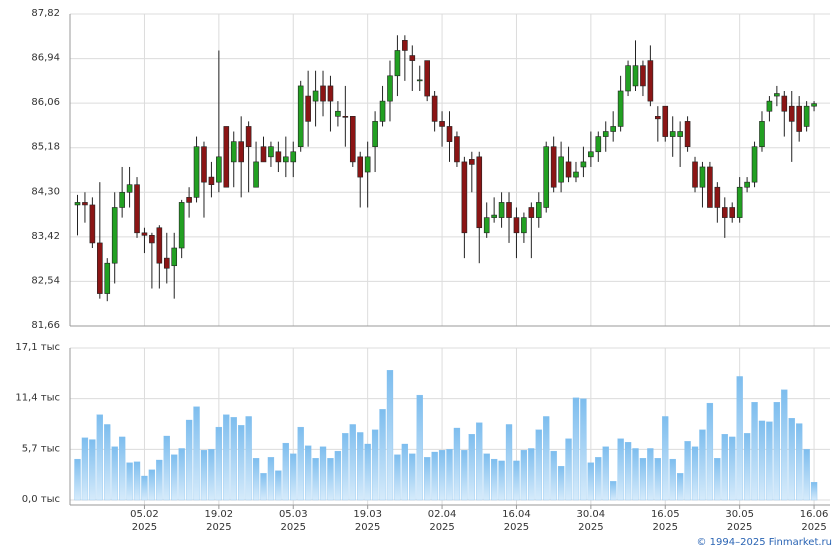  What do you see at coordinates (41, 448) in the screenshot?
I see `y-tick-label: 5,7 тыс` at bounding box center [41, 448].